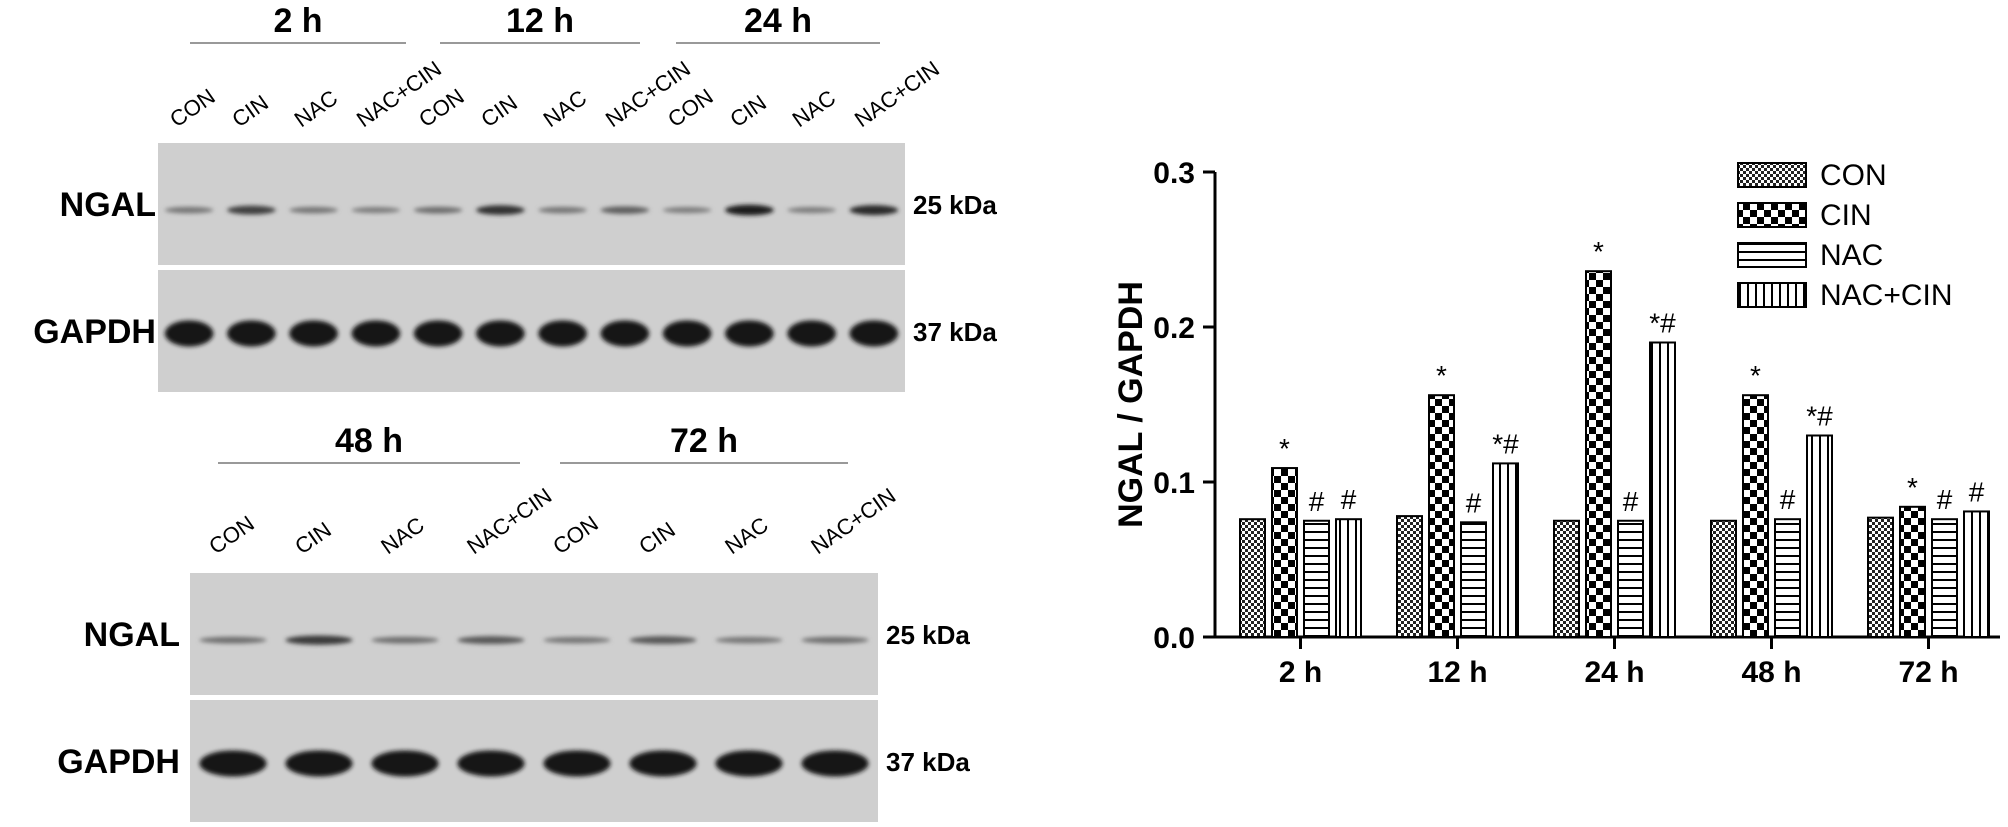  What do you see at coordinates (1886, 295) in the screenshot?
I see `legend-label: NAC+CIN` at bounding box center [1886, 295].